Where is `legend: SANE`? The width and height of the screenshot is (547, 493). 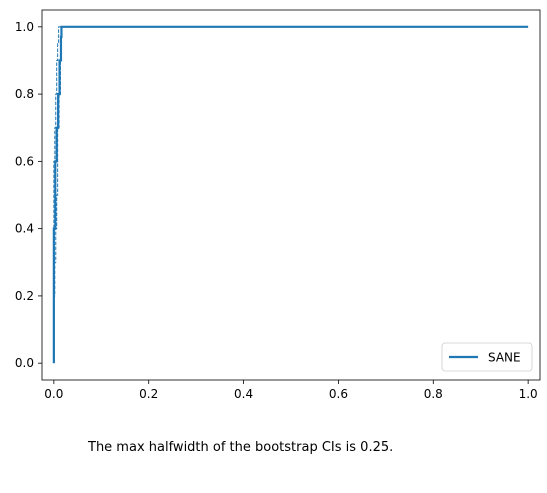 legend: SANE is located at coordinates (487, 357).